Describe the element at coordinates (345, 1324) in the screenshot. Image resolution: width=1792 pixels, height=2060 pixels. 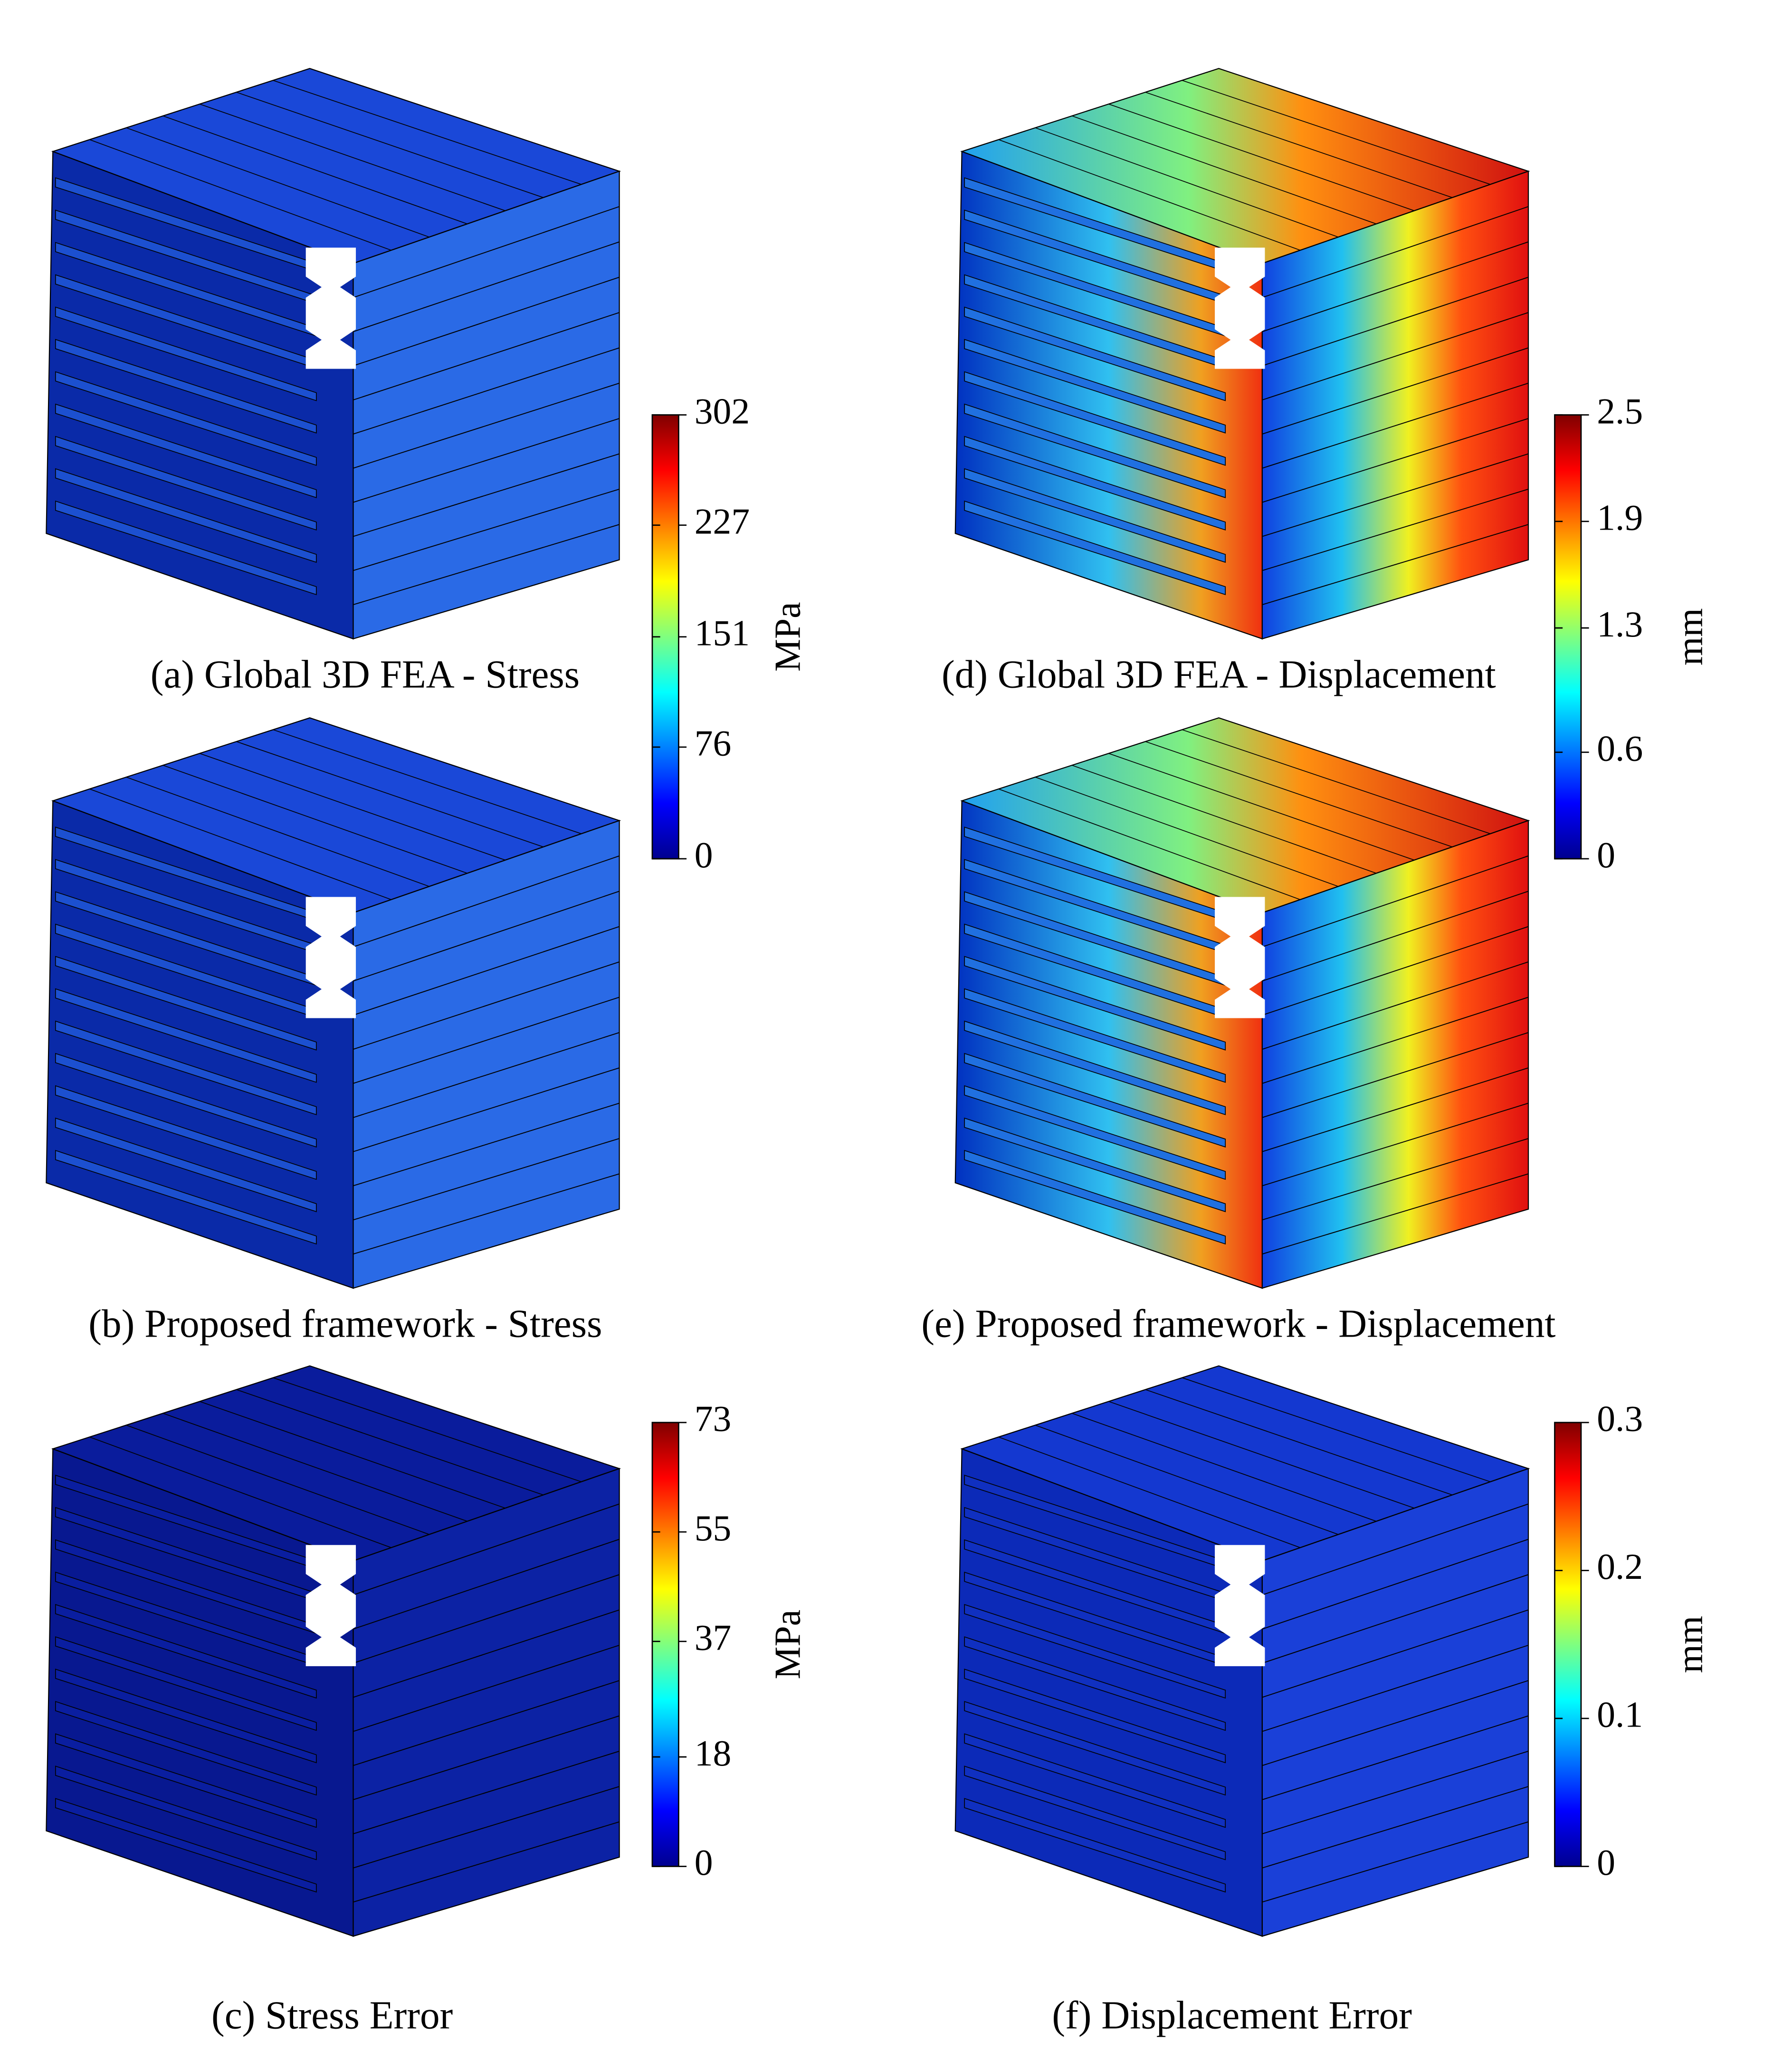
I see `panel-caption: (b) Proposed framework - Stress` at that location.